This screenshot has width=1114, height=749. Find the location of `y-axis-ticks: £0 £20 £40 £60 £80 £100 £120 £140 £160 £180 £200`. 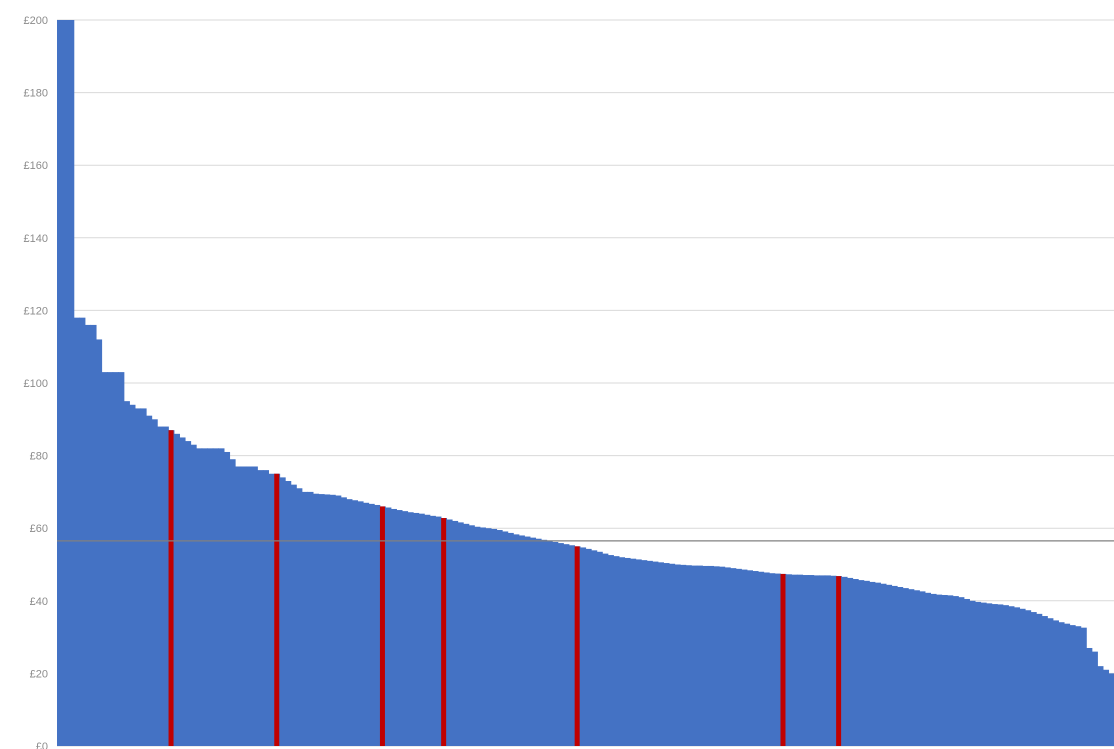

y-axis-ticks: £0 £20 £40 £60 £80 £100 £120 £140 £160 £180 £200 is located at coordinates (36, 382).